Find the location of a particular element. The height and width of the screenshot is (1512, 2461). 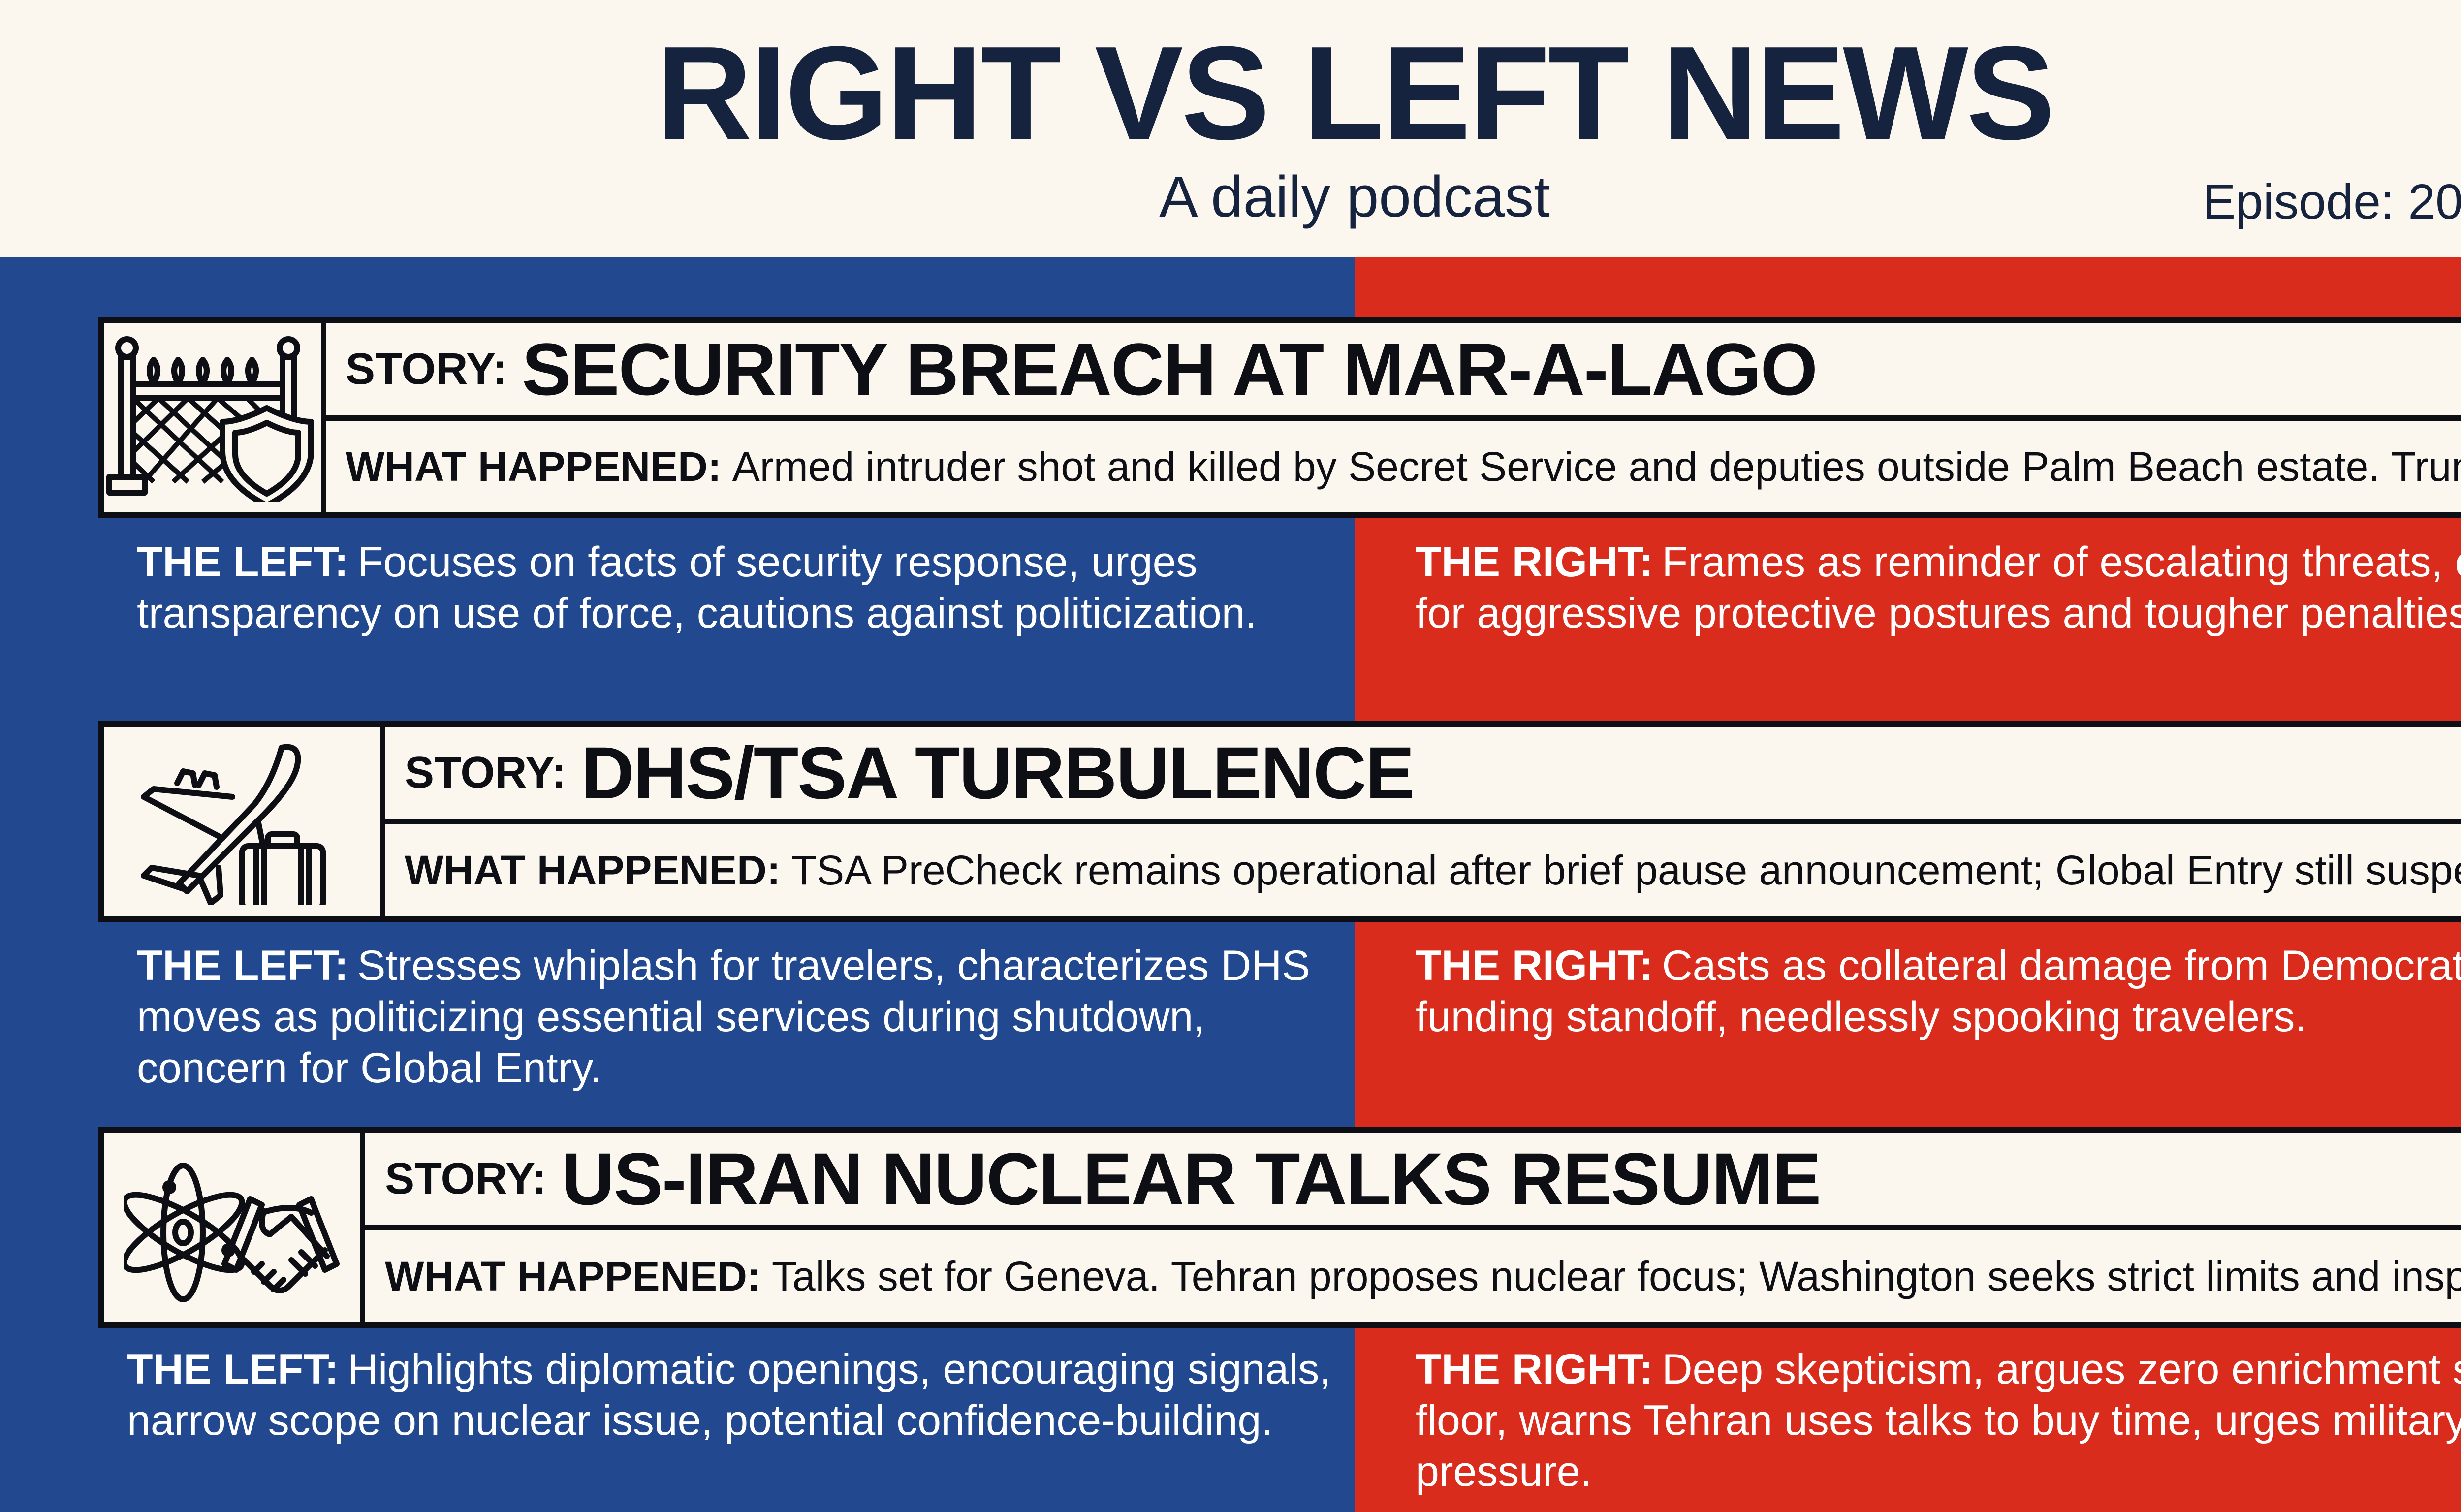

episode-date: Episode: 2026-02-23 is located at coordinates (2332, 201).